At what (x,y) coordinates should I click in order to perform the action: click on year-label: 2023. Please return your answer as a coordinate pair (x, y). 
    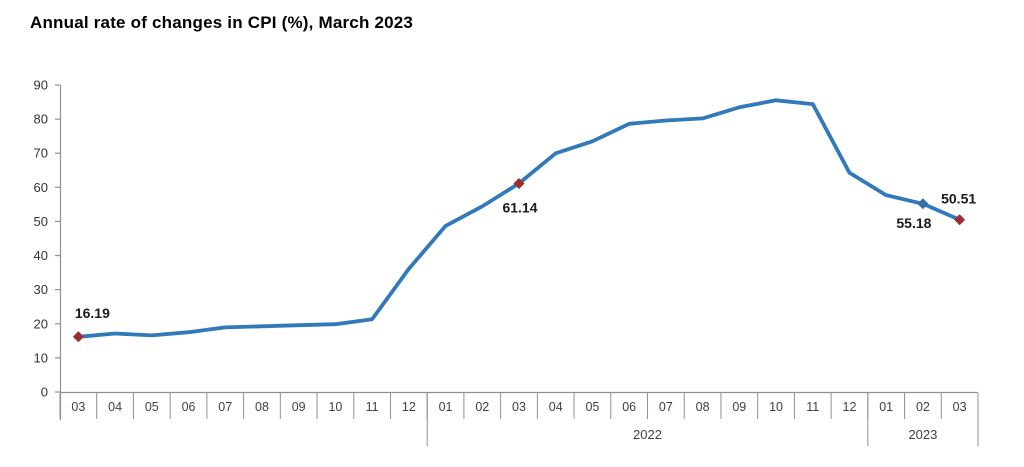
    Looking at the image, I should click on (922, 434).